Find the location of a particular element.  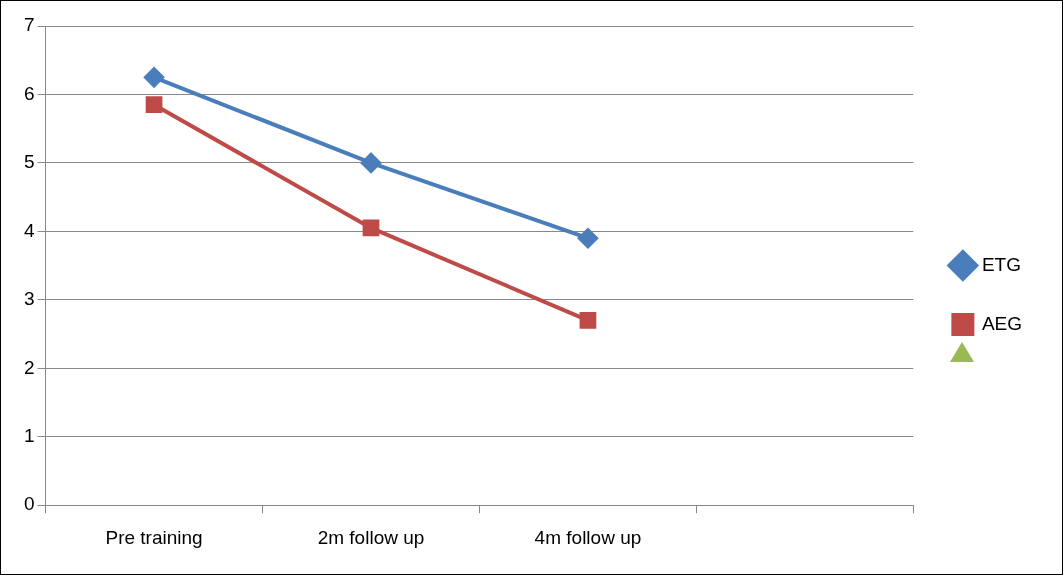

y-tick-label: 7 is located at coordinates (29, 25).